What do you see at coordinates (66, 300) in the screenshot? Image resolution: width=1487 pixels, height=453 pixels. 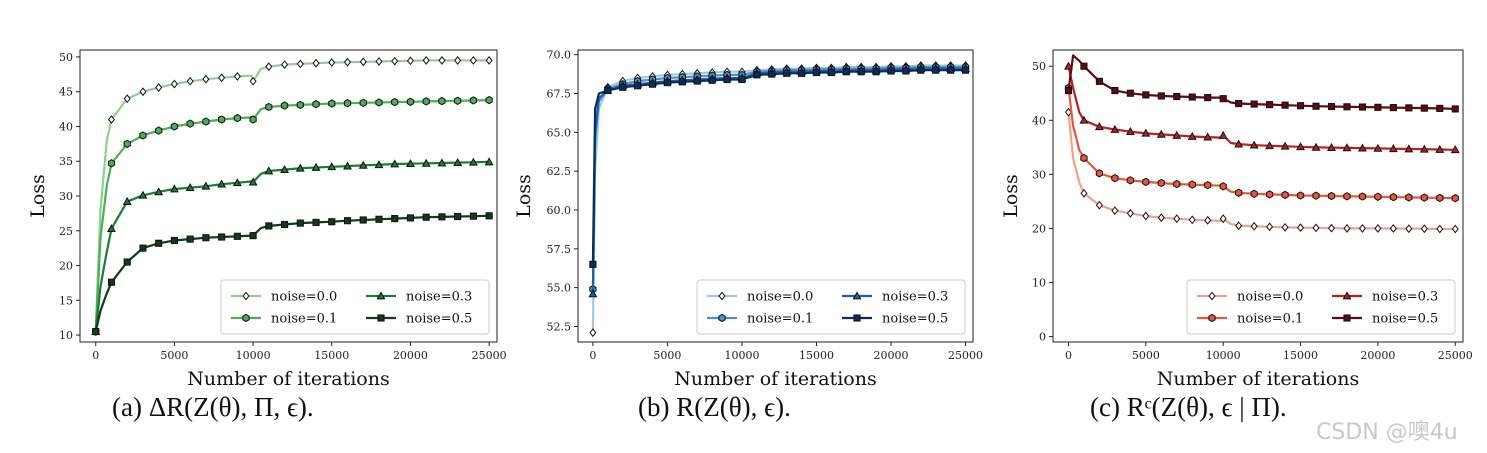 I see `y-tick-label-a-1: 15` at bounding box center [66, 300].